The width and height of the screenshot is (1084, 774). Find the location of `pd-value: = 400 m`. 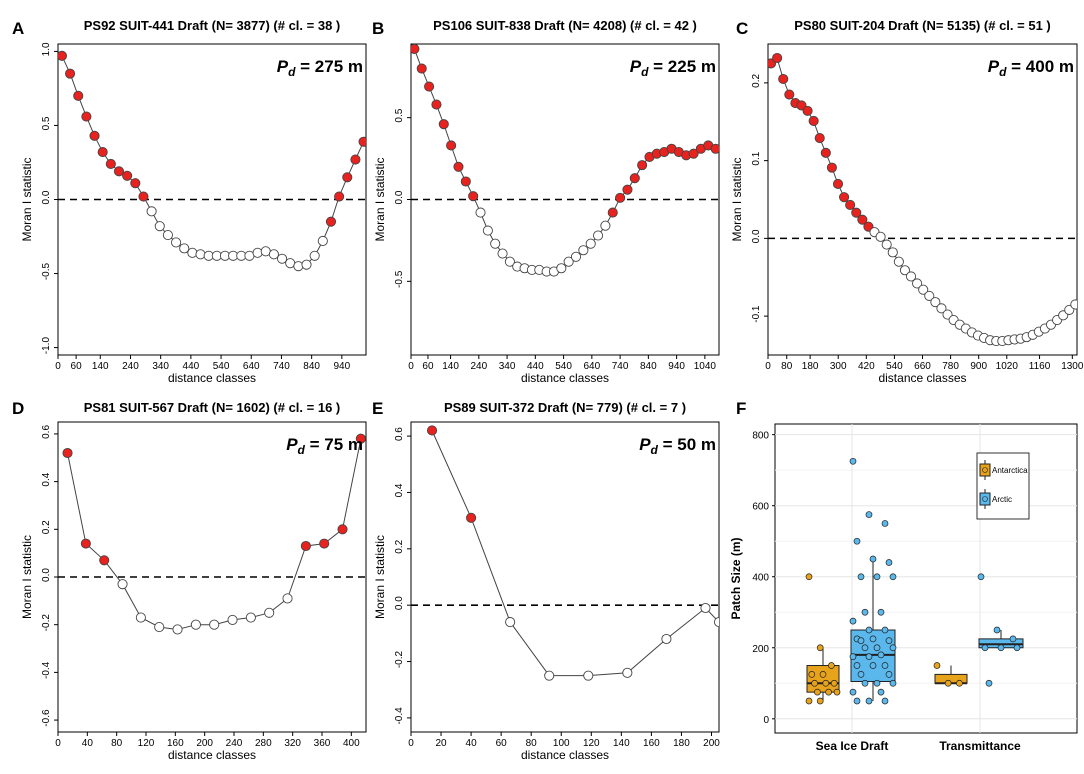

pd-value: = 400 m is located at coordinates (1040, 66).